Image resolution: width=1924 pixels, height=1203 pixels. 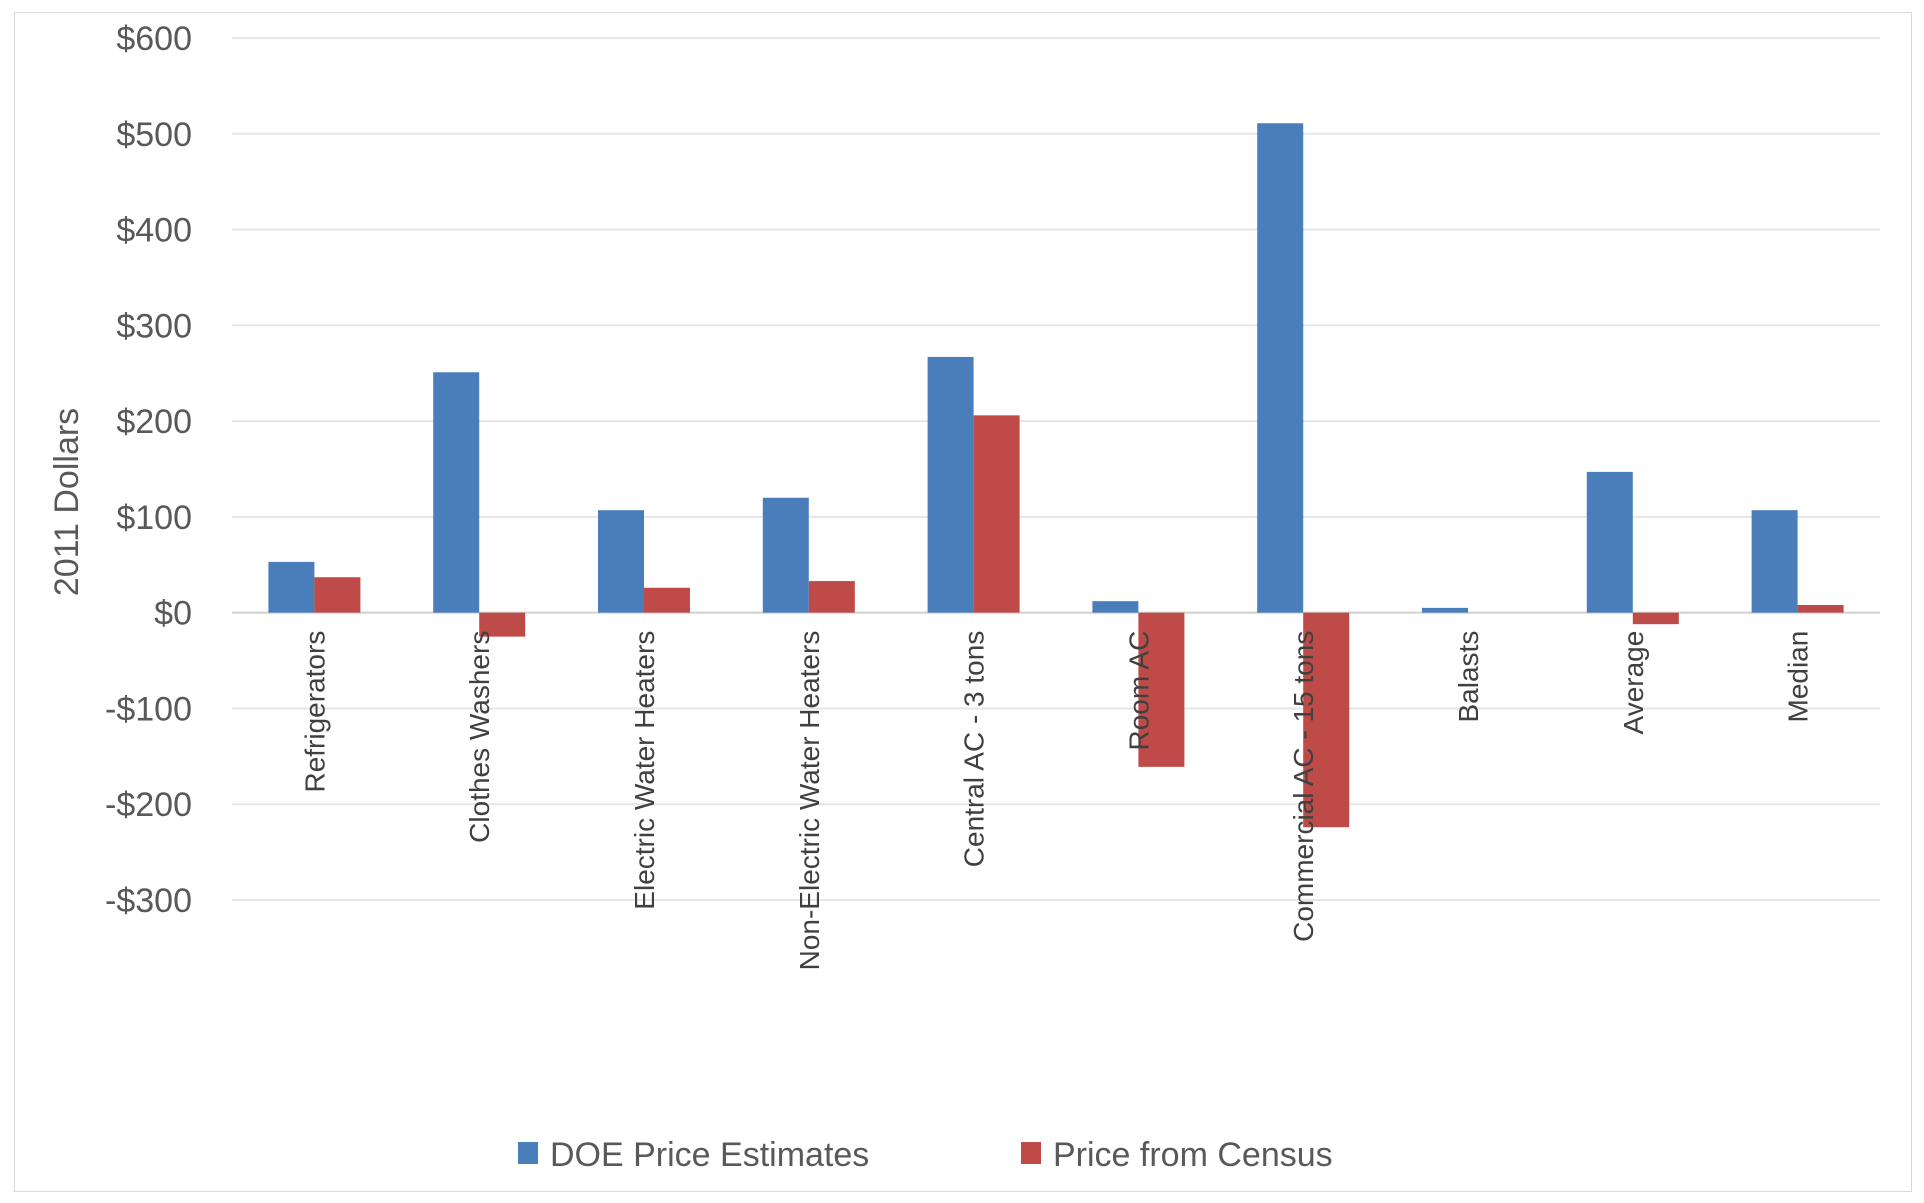 I want to click on legend: DOE Price Estimates Price from Census, so click(x=925, y=1155).